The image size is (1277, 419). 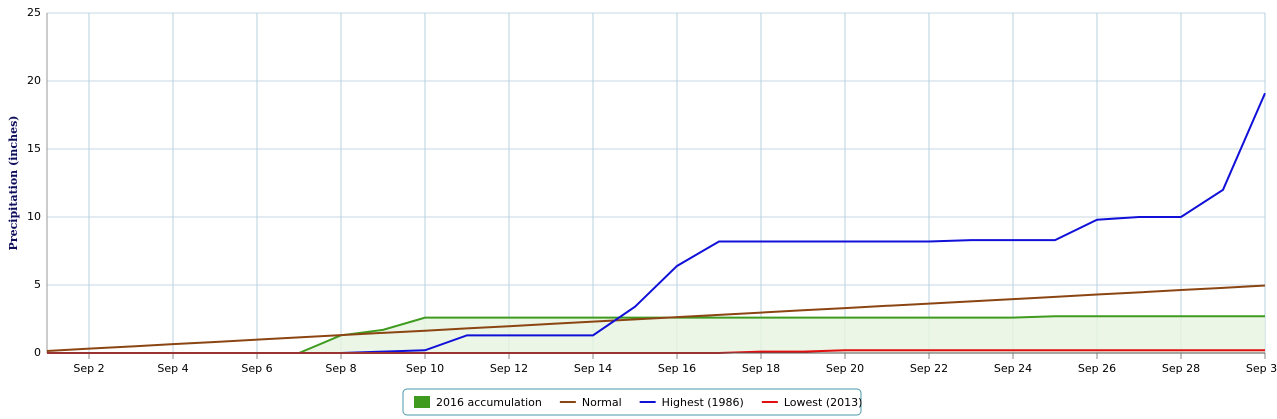 What do you see at coordinates (1013, 368) in the screenshot?
I see `x-tick-label: Sep 24` at bounding box center [1013, 368].